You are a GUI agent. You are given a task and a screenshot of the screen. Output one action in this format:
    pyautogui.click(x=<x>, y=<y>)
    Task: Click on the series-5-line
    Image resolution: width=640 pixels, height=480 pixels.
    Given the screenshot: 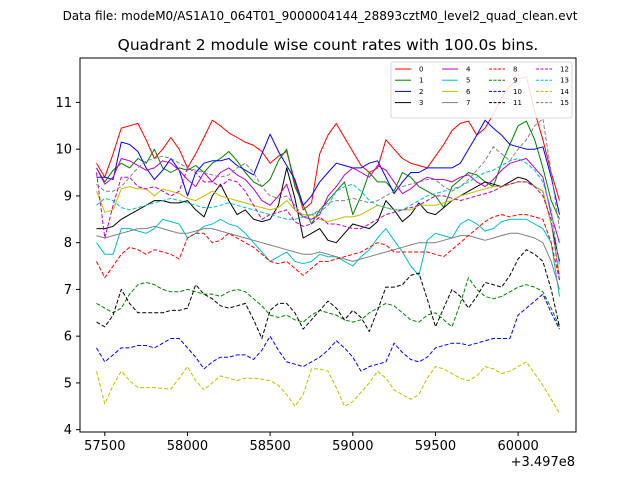 What is the action you would take?
    pyautogui.click(x=328, y=257)
    